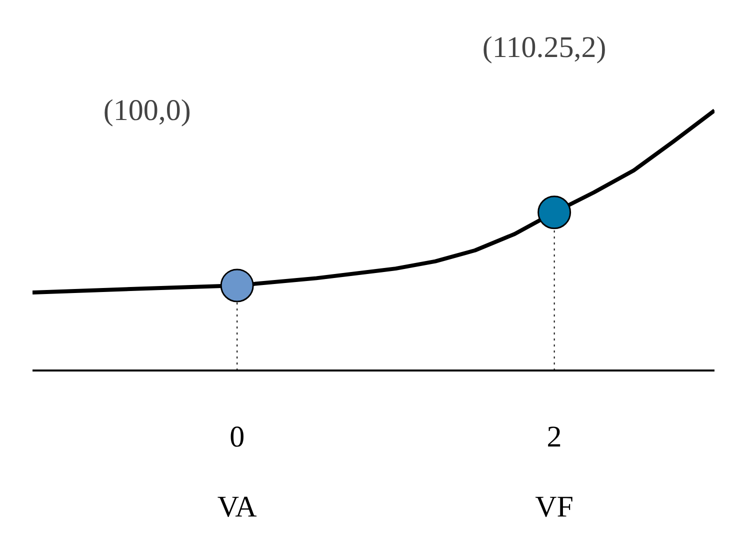 This screenshot has width=744, height=548. I want to click on annotation: (100,0), so click(147, 110).